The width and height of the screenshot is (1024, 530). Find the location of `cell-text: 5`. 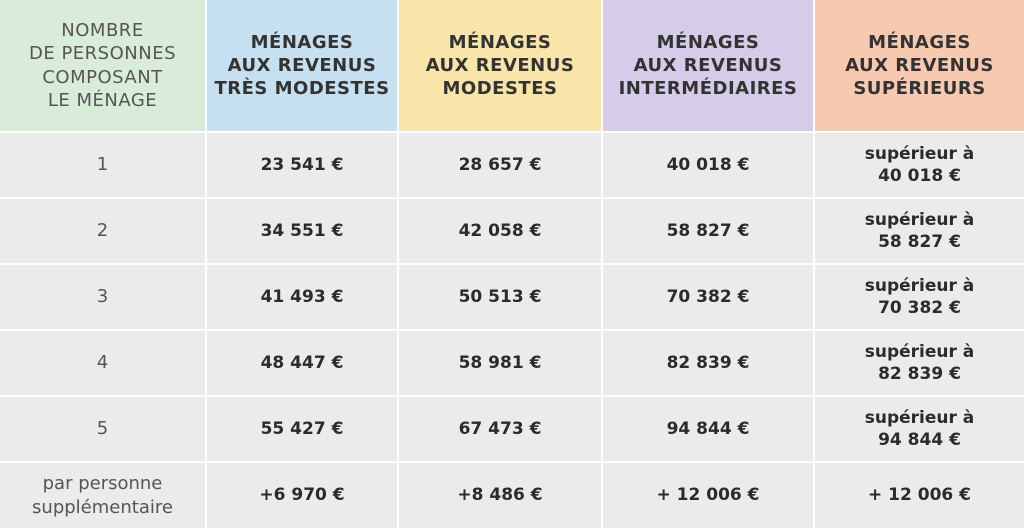

cell-text: 5 is located at coordinates (102, 429).